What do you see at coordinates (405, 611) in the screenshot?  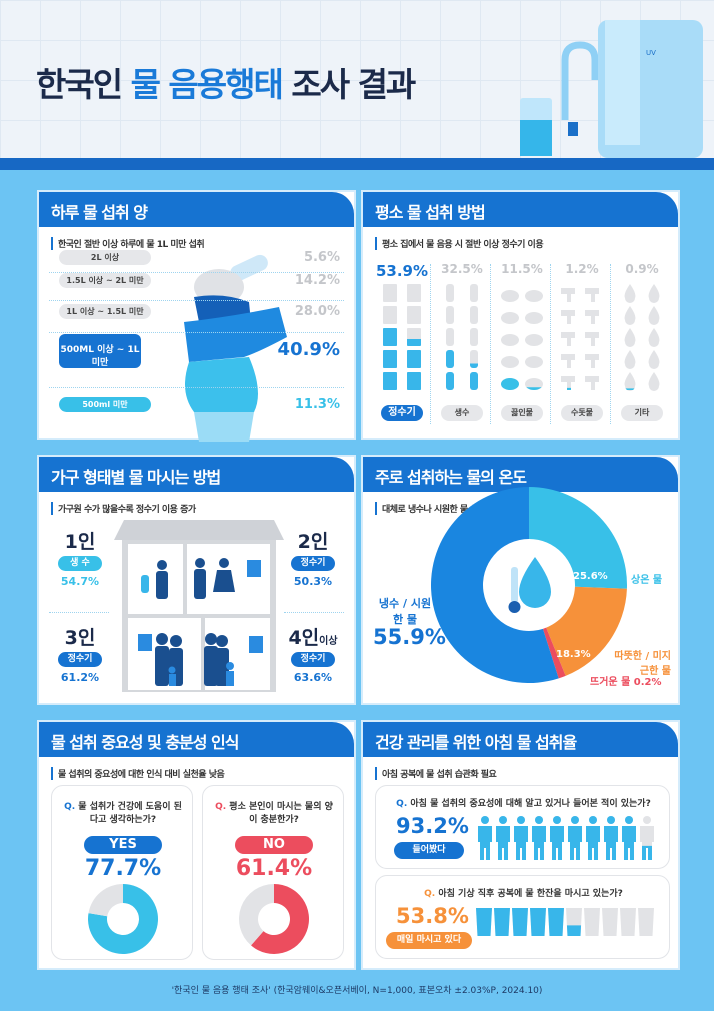 I see `cold-label: 냉수 / 시원한 물` at bounding box center [405, 611].